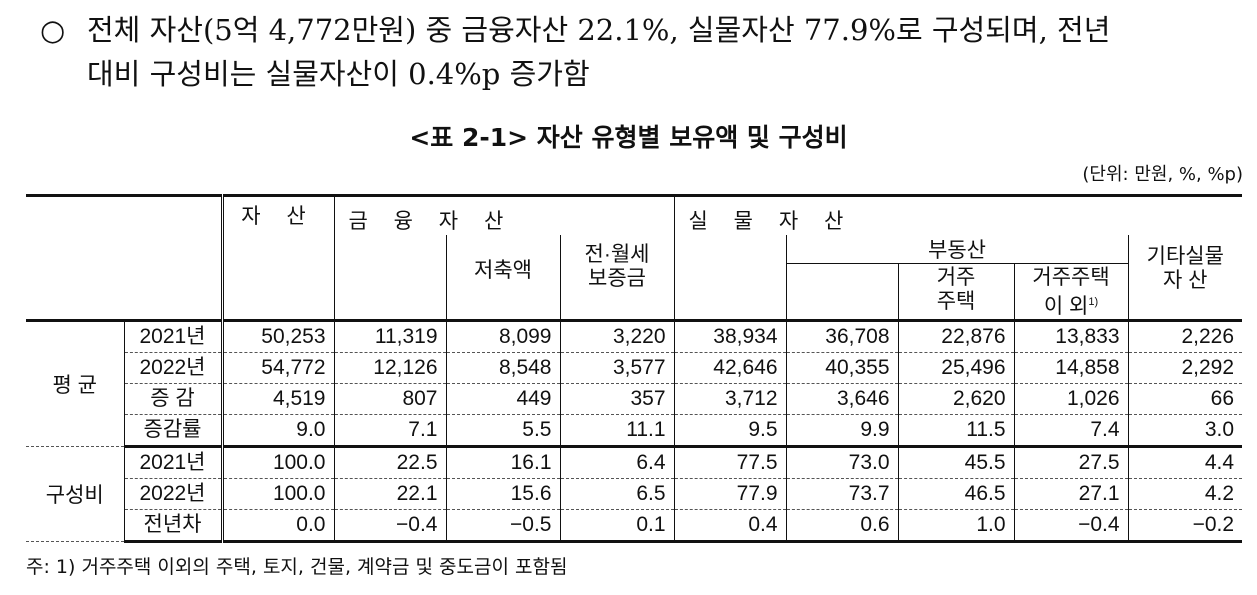  I want to click on cell-value: 27.5, so click(1071, 462).